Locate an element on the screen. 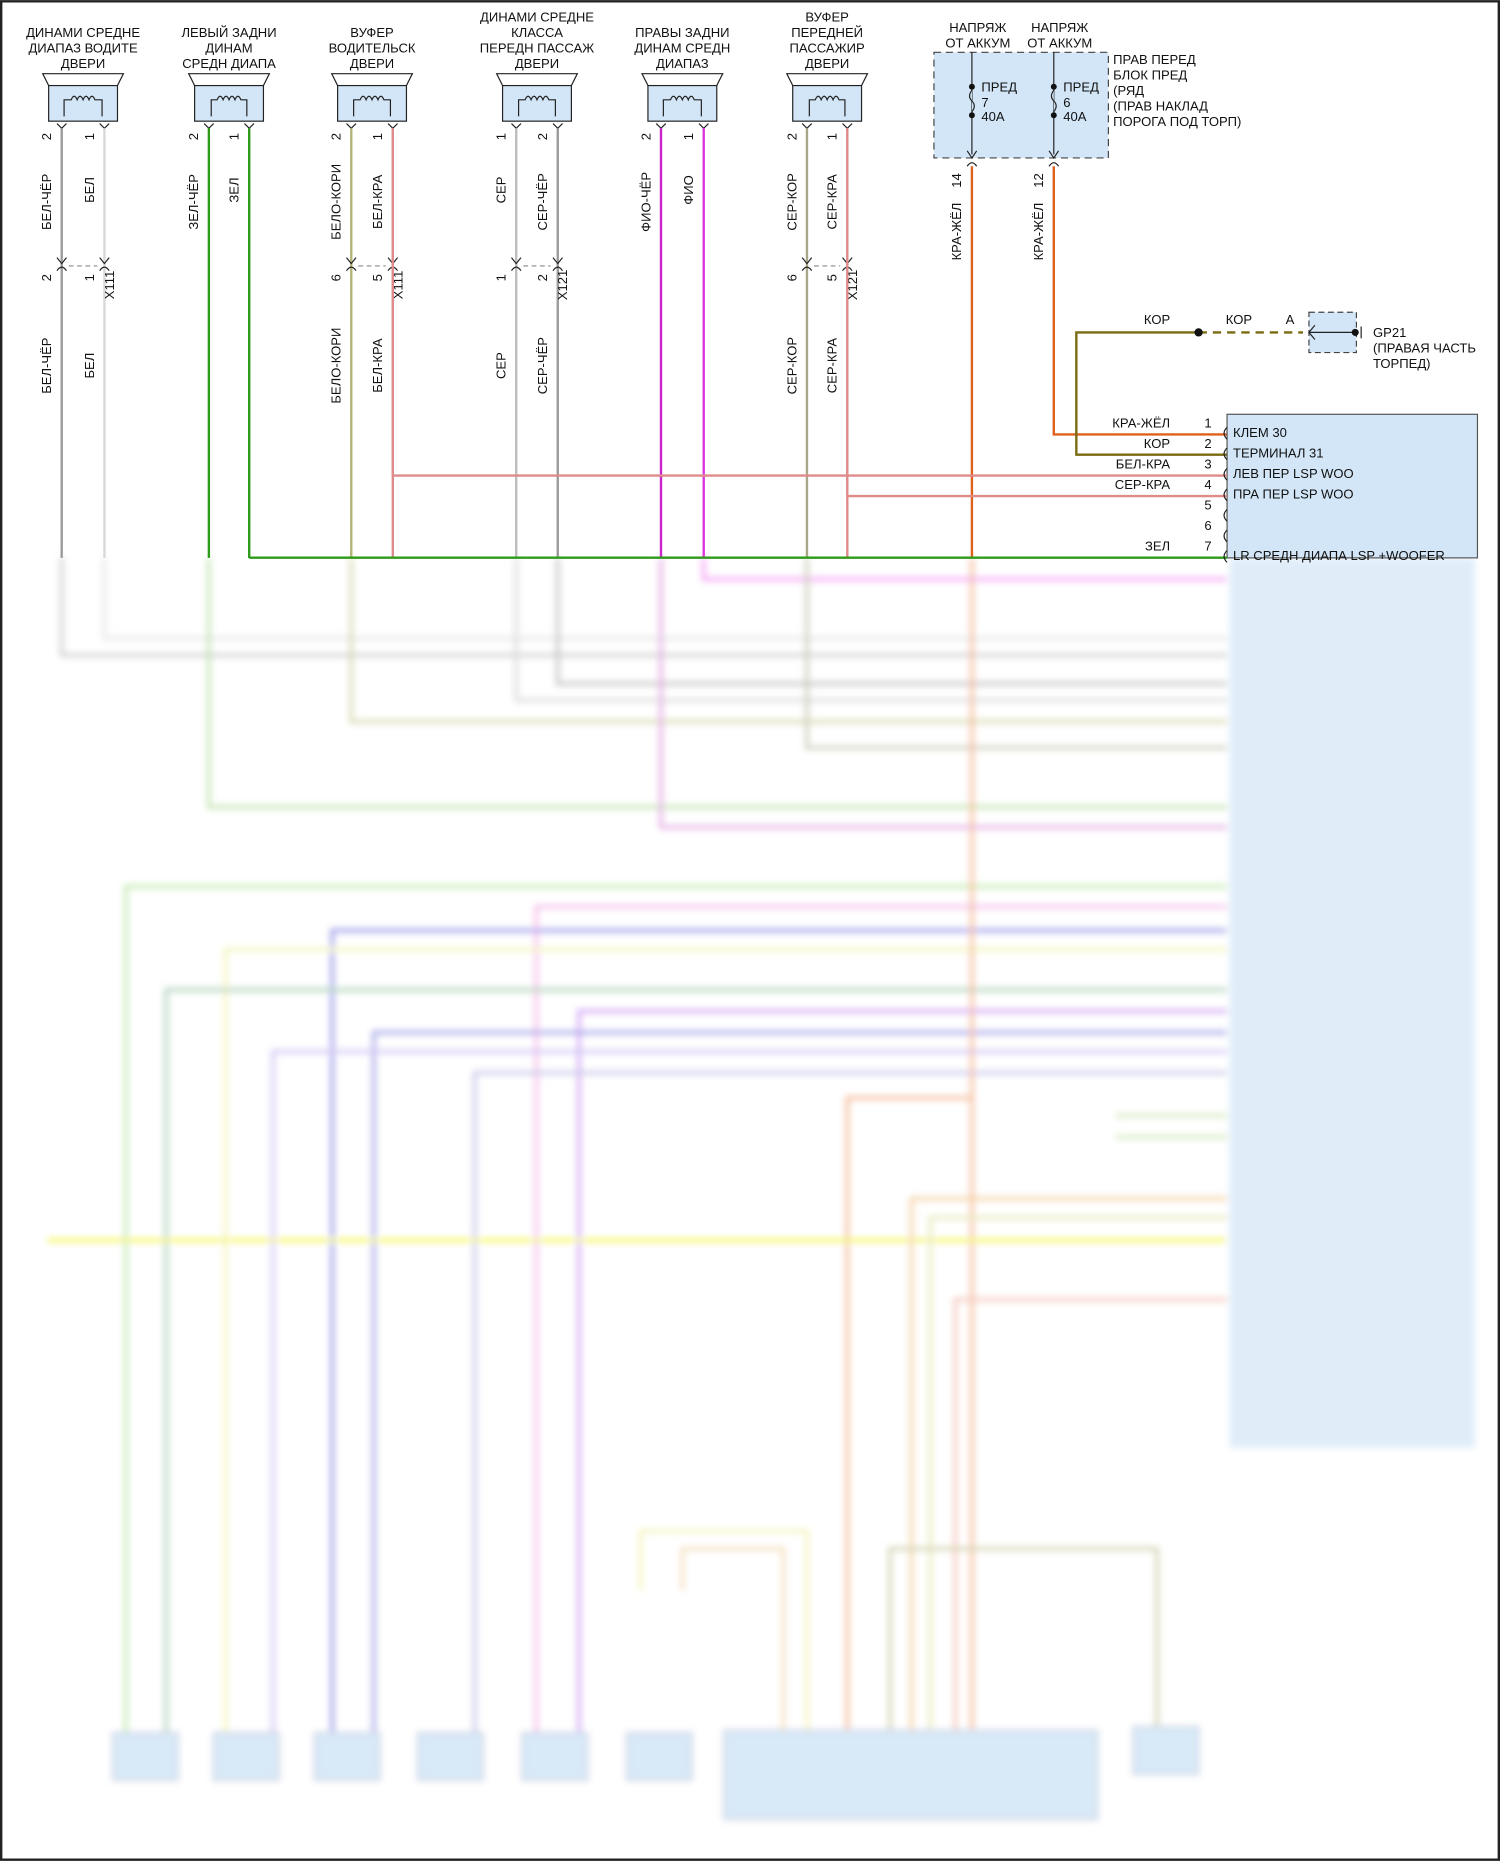 Image resolution: width=1500 pixels, height=1861 pixels. module-pin-number: 3 is located at coordinates (1207, 463).